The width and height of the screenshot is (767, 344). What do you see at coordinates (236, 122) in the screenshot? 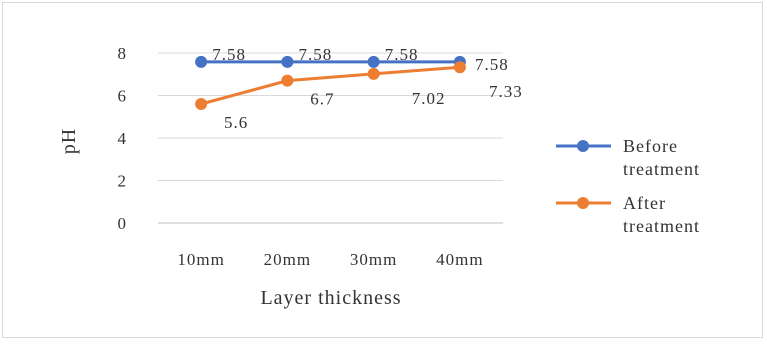
I see `data-label: 5.6` at bounding box center [236, 122].